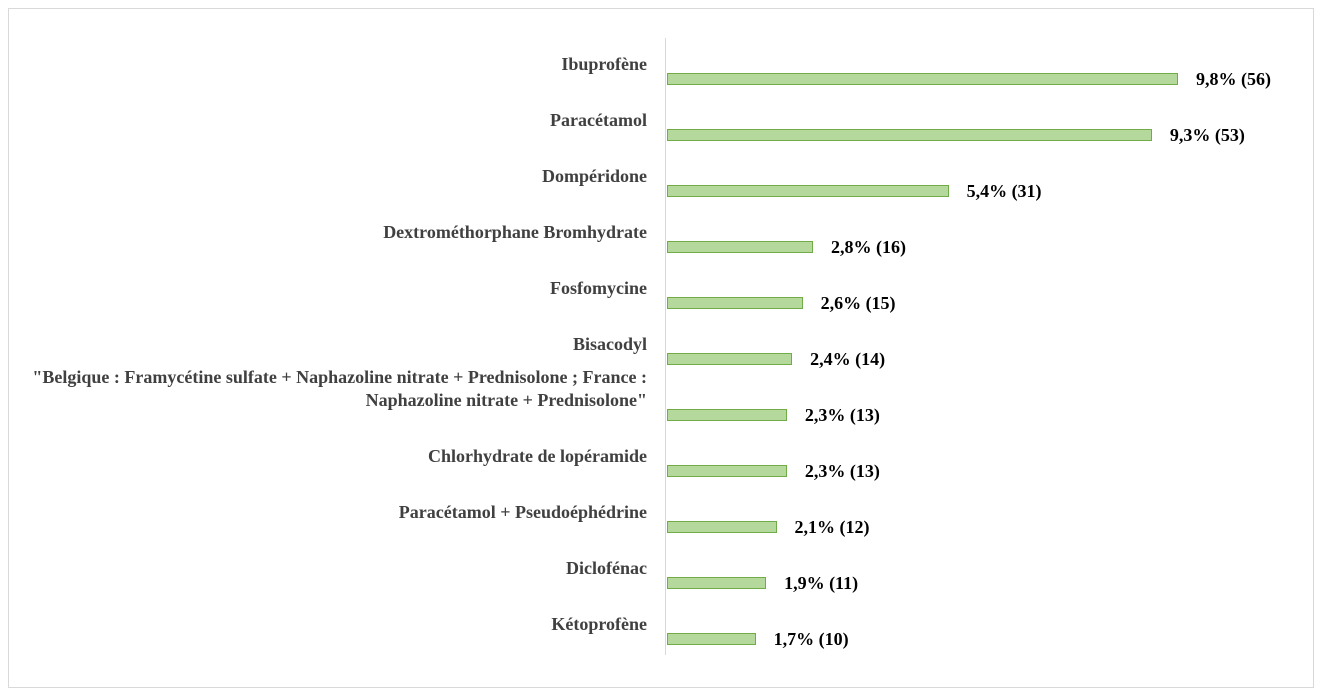 Image resolution: width=1323 pixels, height=688 pixels. What do you see at coordinates (858, 303) in the screenshot?
I see `value-label: 2,6% (15)` at bounding box center [858, 303].